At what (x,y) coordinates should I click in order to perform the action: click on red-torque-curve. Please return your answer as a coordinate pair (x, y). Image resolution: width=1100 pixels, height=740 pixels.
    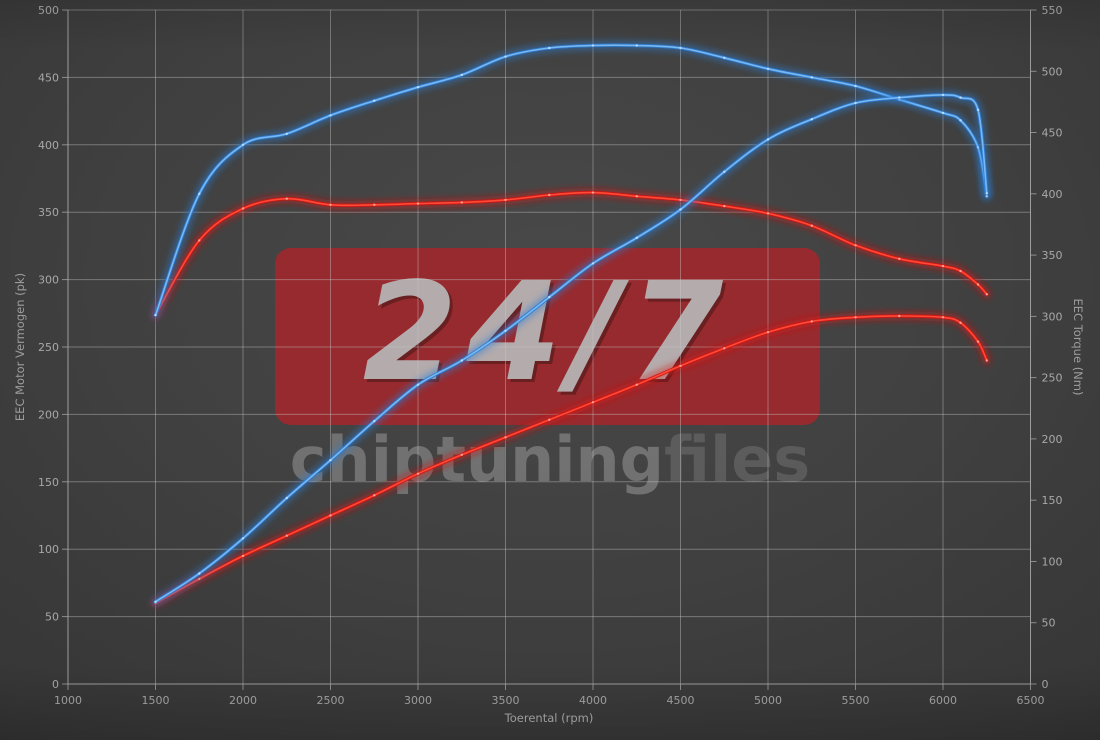
    Looking at the image, I should click on (571, 254).